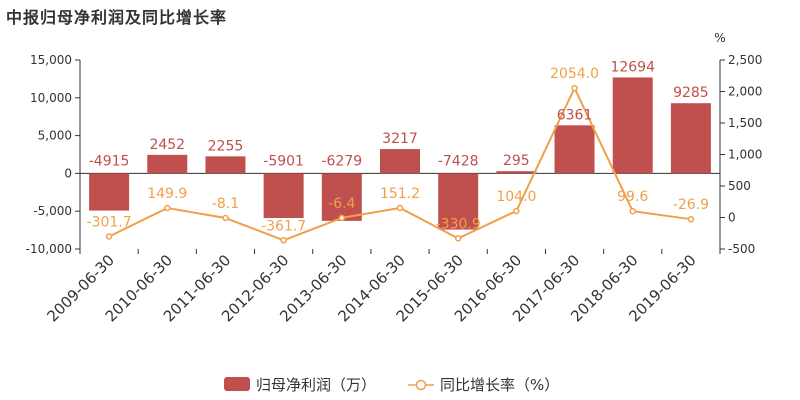 The height and width of the screenshot is (400, 800). Describe the element at coordinates (458, 161) in the screenshot. I see `bar-data-label: -7428` at that location.